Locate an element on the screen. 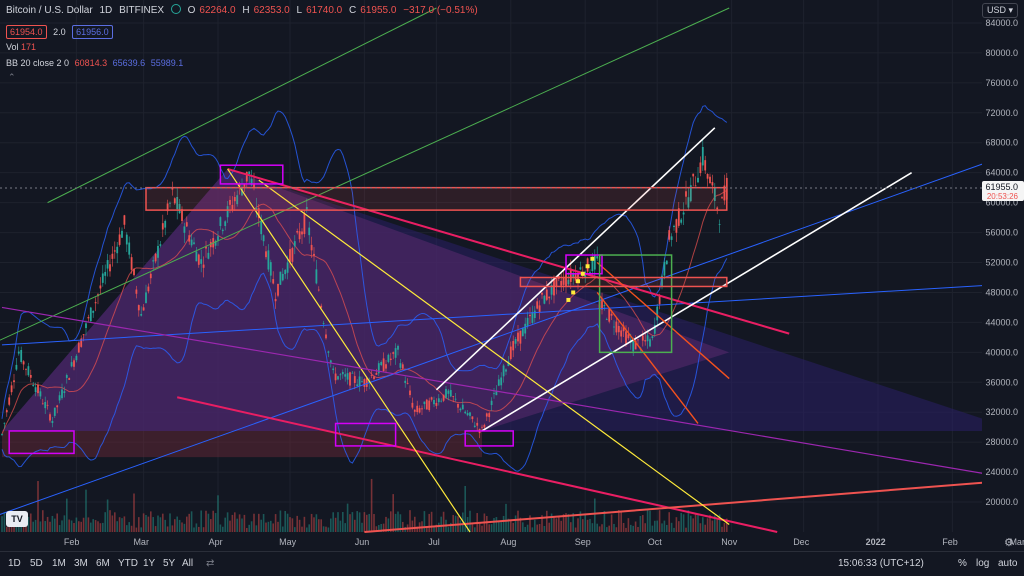 This screenshot has width=1024, height=576. time-axis-tick: Nov is located at coordinates (729, 542).